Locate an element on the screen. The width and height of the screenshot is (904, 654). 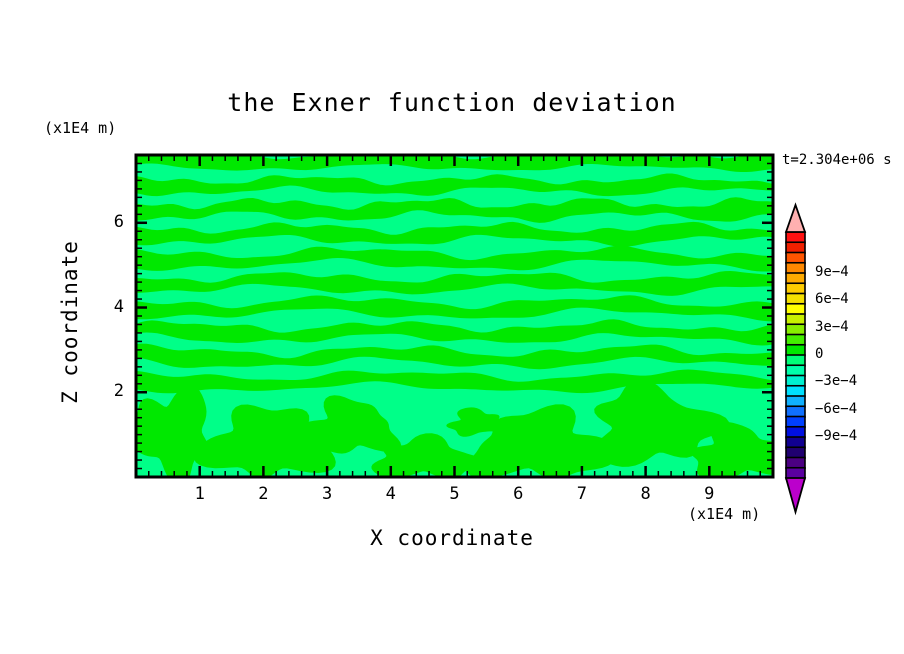
x-tick-label: 6 is located at coordinates (518, 494).